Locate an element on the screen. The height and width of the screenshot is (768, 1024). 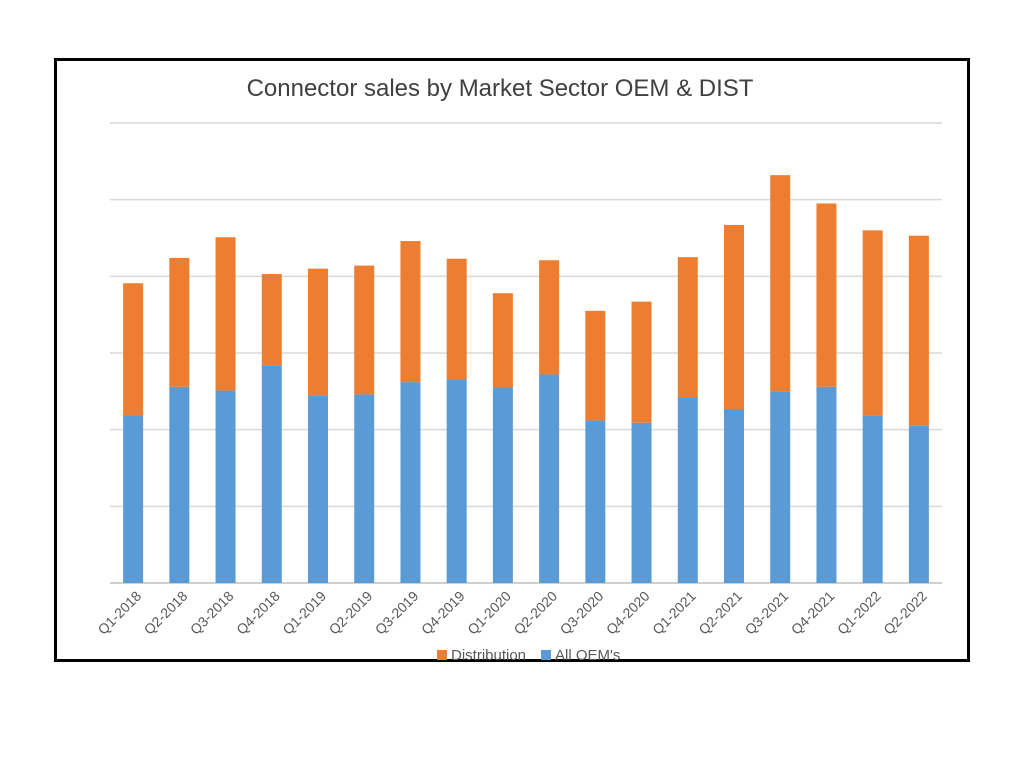
bar-all-oems-q3-2018 is located at coordinates (225, 486).